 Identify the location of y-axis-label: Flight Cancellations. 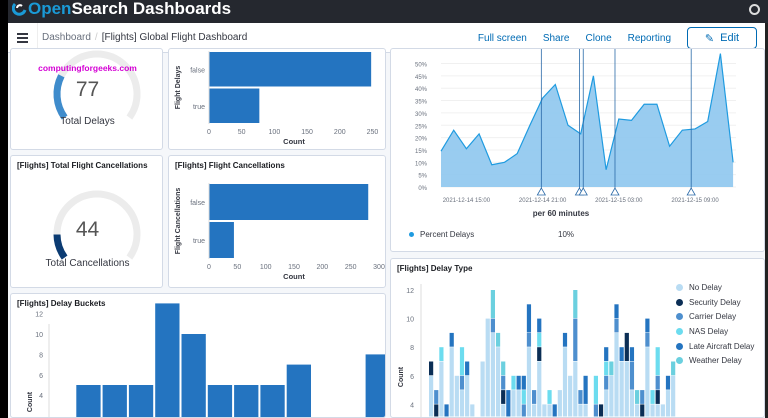
(178, 221).